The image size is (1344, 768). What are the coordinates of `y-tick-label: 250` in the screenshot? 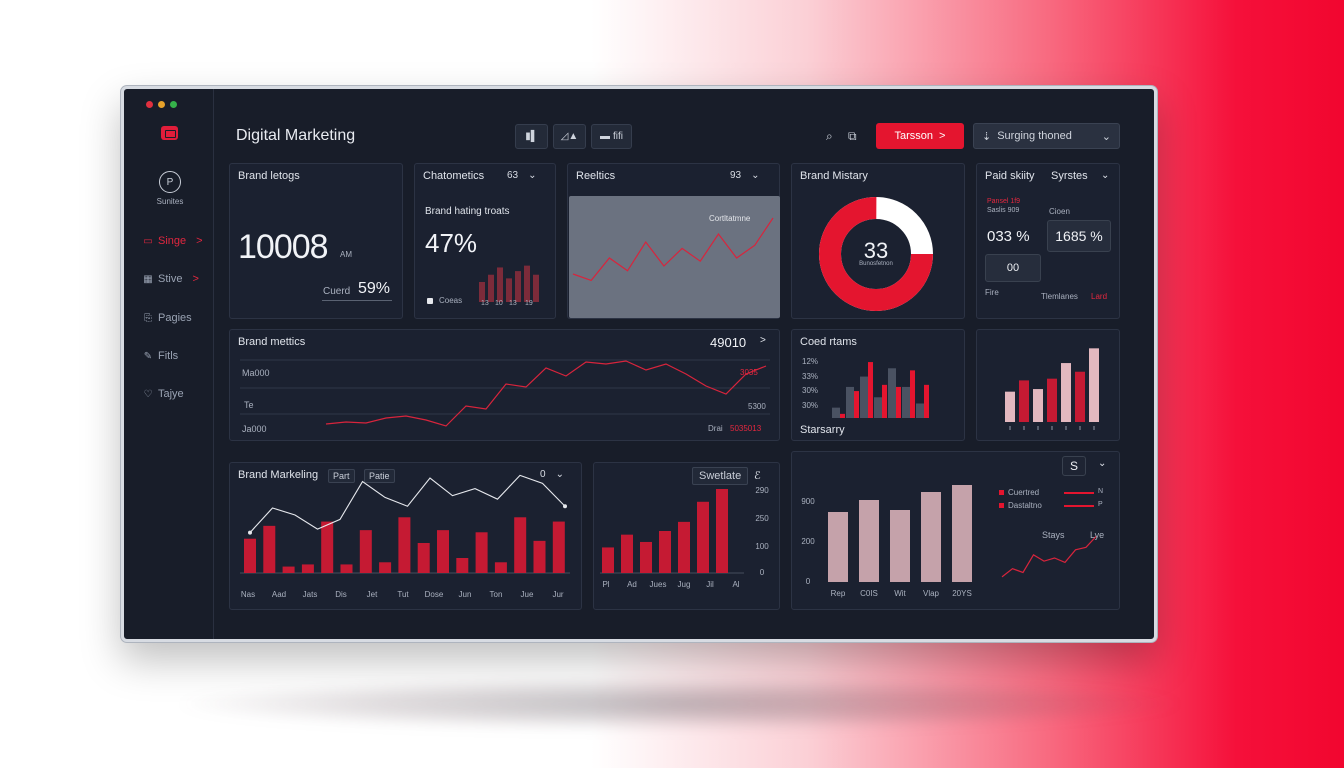 It's located at (762, 518).